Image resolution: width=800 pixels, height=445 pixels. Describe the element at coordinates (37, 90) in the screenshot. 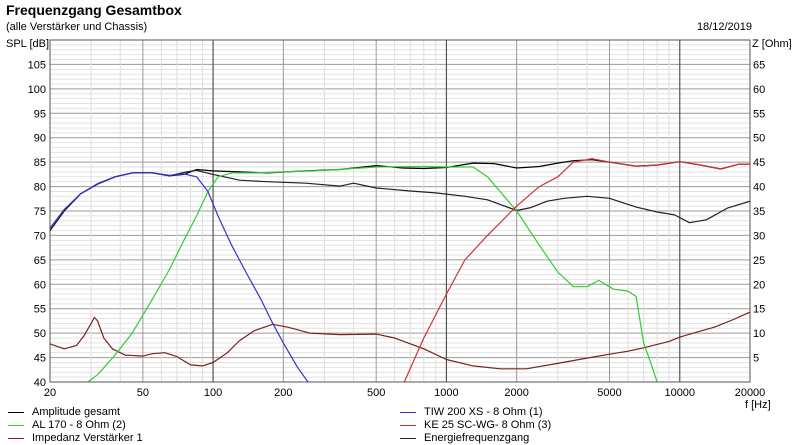

I see `y-tick-label: 100` at that location.